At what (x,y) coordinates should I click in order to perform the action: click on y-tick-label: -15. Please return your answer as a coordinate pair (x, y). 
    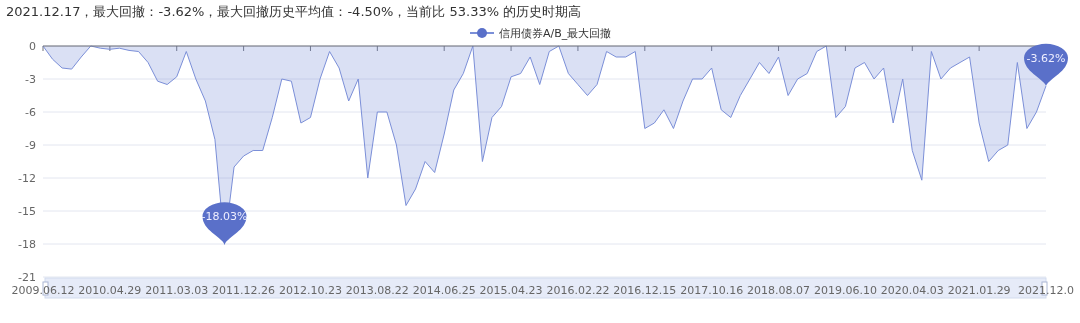
    Looking at the image, I should click on (27, 211).